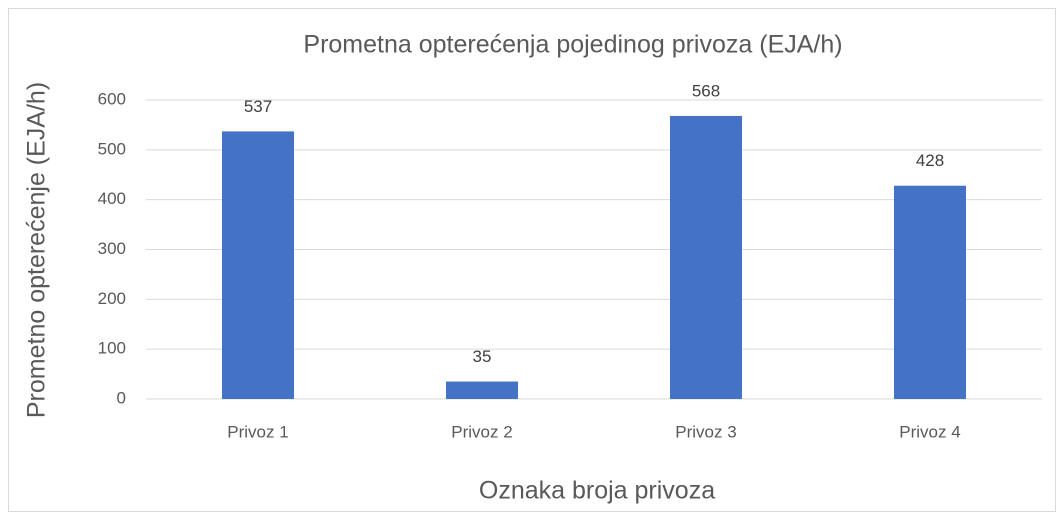 The height and width of the screenshot is (520, 1064). What do you see at coordinates (597, 491) in the screenshot?
I see `x-axis-label: Oznaka broja privoza` at bounding box center [597, 491].